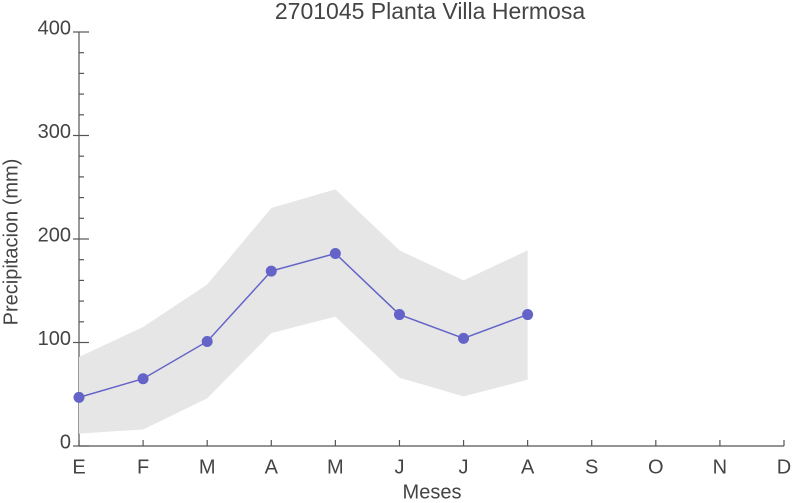 This screenshot has height=503, width=792. What do you see at coordinates (430, 12) in the screenshot?
I see `chart-title: 2701045 Planta Villa Hermosa` at bounding box center [430, 12].